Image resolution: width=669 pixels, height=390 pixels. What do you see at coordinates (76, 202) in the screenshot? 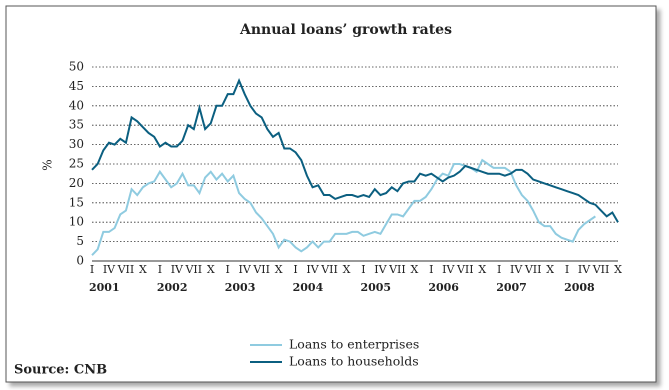
I see `y-tick-label: 15` at bounding box center [76, 202].